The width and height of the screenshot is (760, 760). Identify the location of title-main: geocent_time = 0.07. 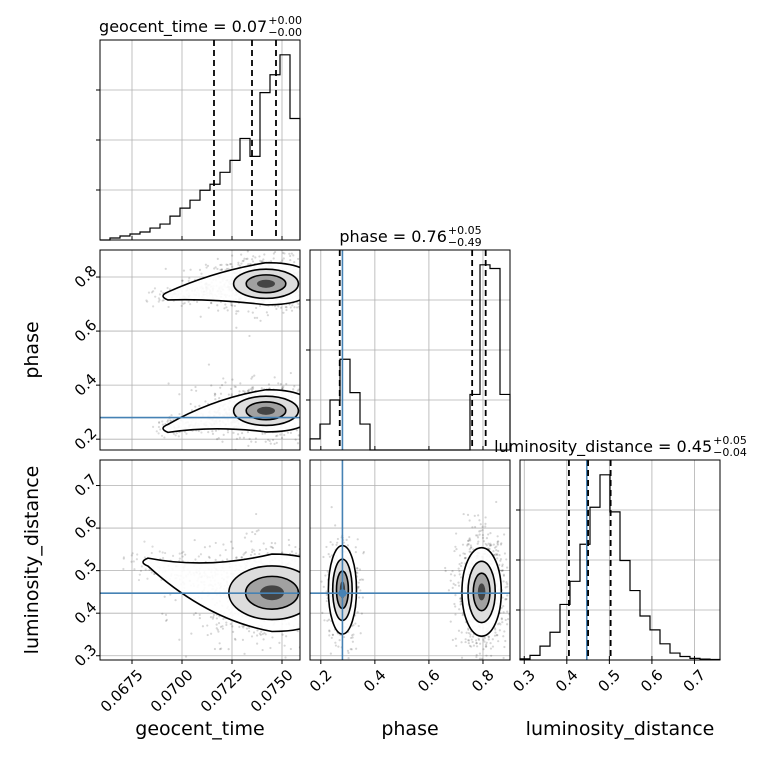
(183, 27).